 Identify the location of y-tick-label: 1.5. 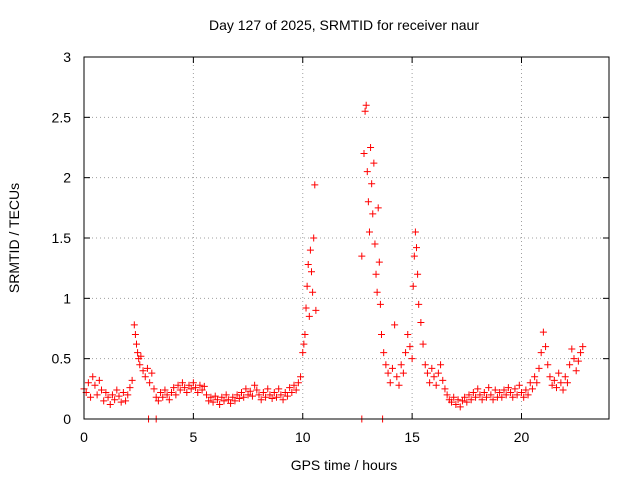
(62, 238).